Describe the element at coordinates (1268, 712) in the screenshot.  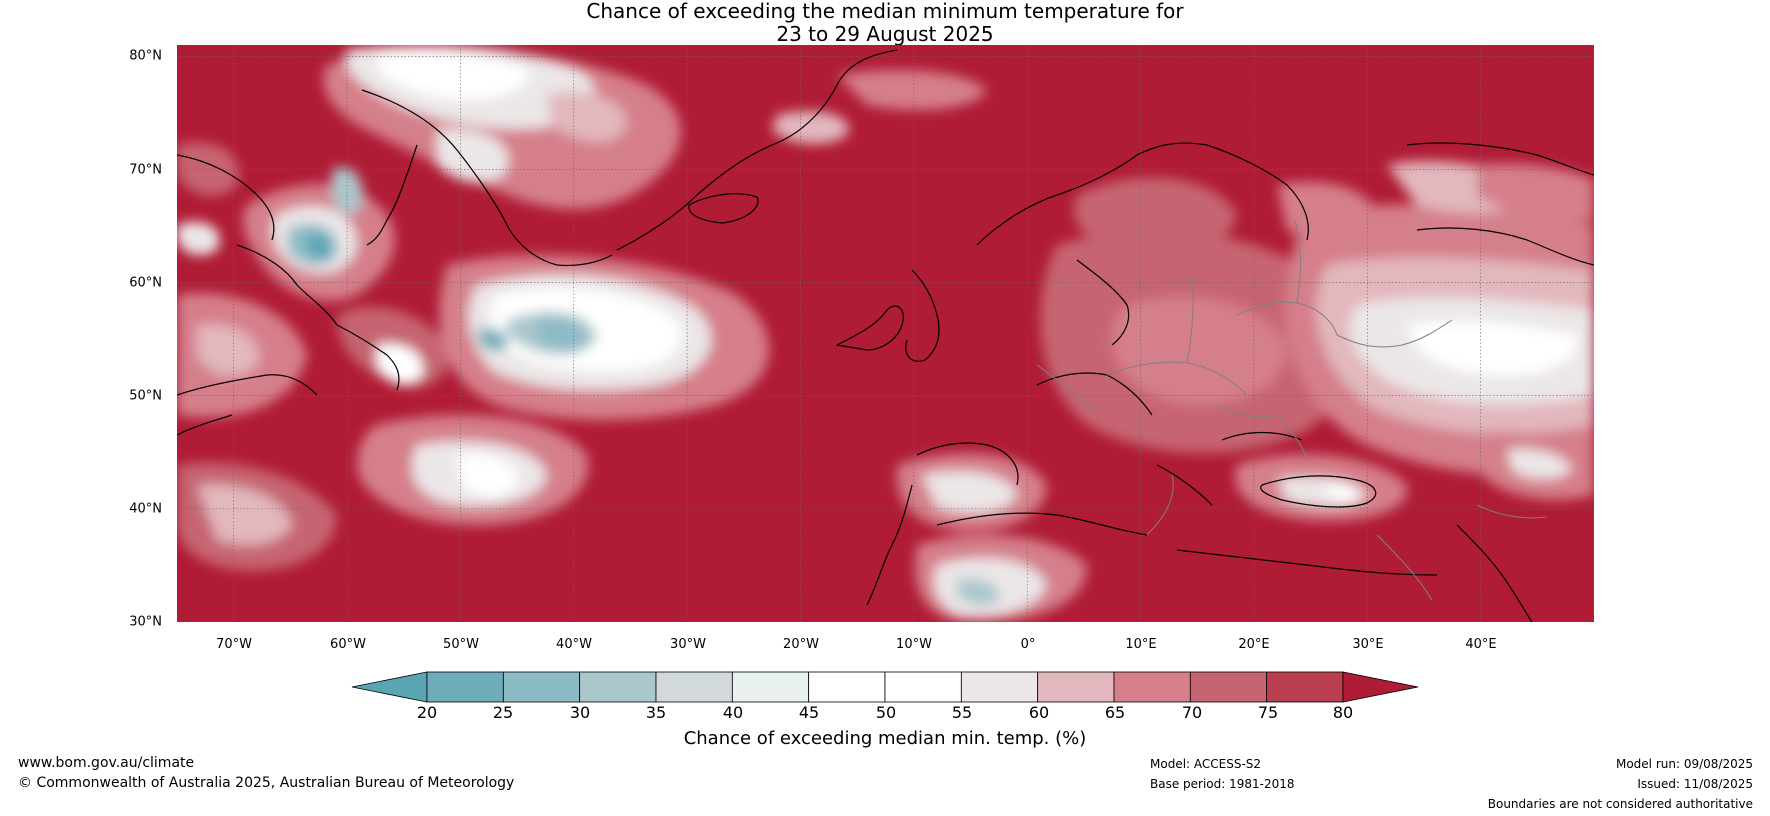
I see `colorbar-tick-75: 75` at that location.